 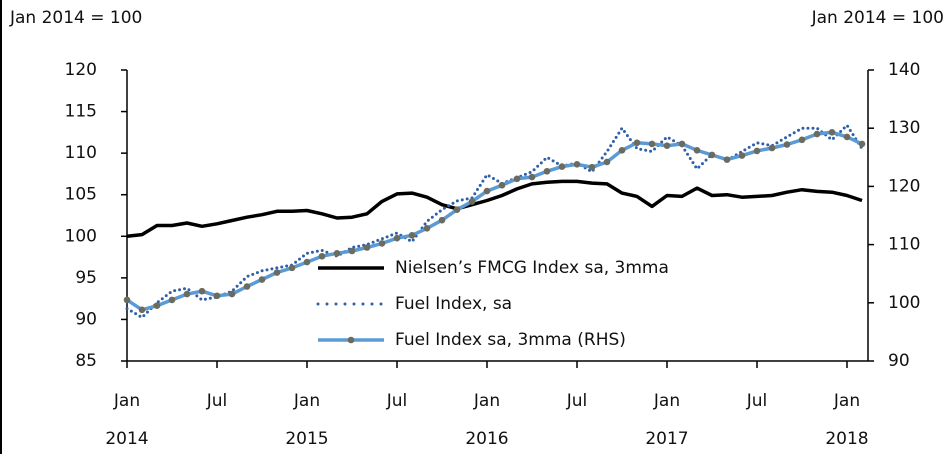 I want to click on y2-tick-label: 90, so click(x=899, y=361).